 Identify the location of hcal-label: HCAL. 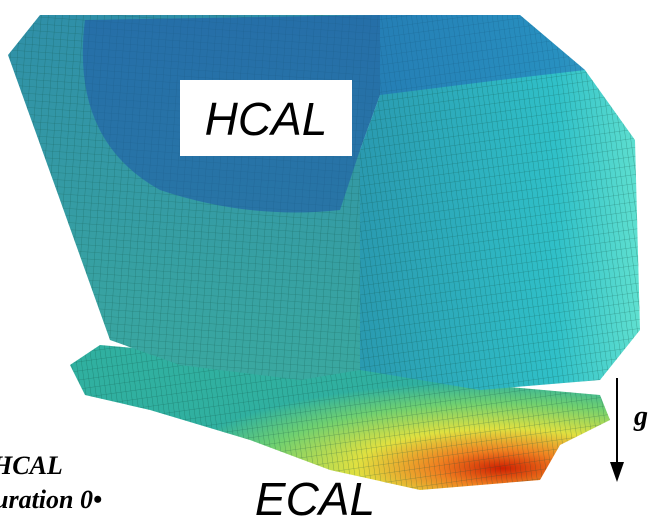
(266, 119).